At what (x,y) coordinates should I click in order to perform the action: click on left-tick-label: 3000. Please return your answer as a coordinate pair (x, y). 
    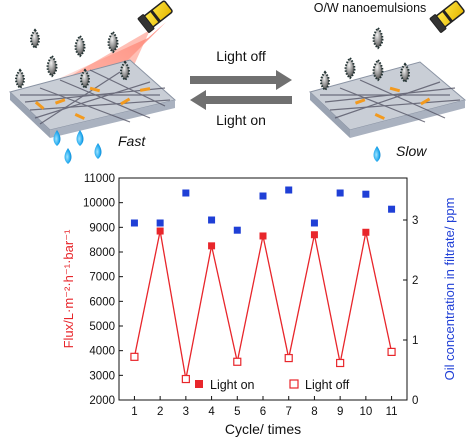
    Looking at the image, I should click on (102, 376).